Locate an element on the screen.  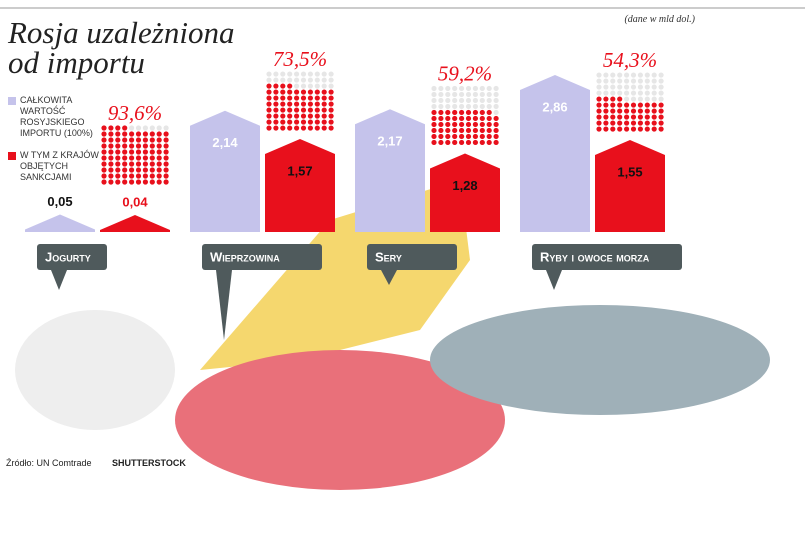
meat-photo is located at coordinates (340, 420).